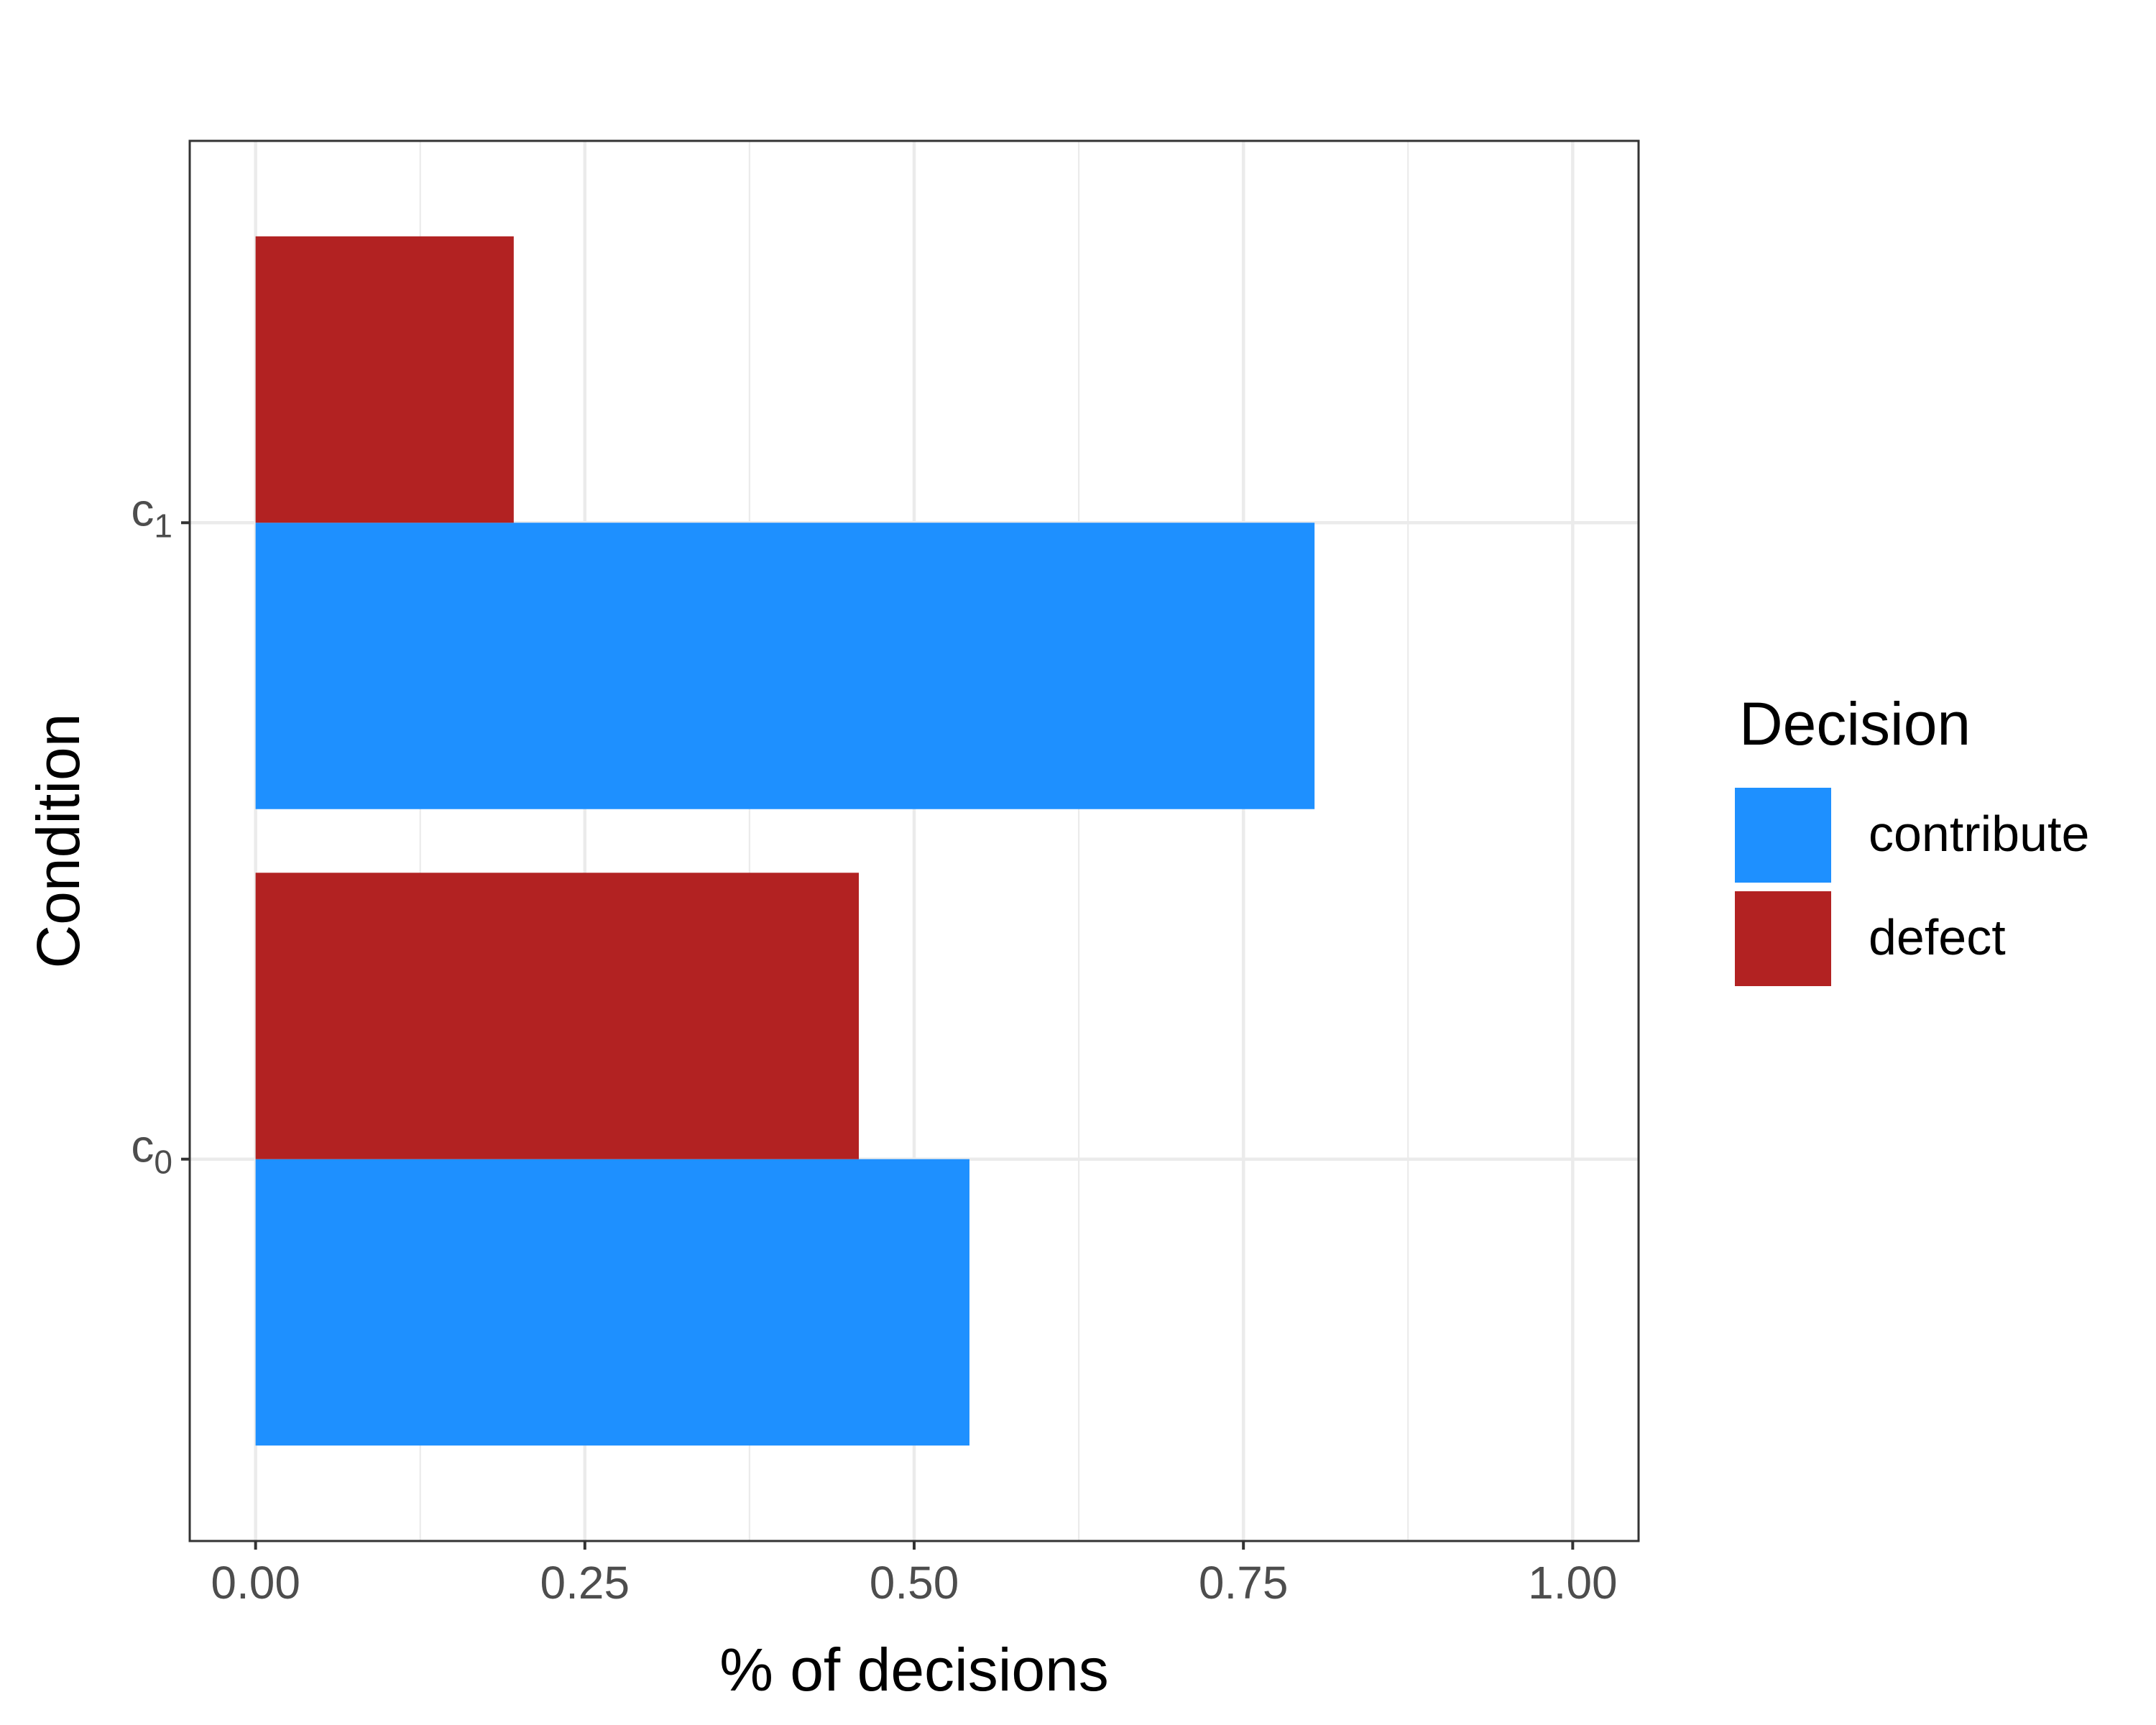  I want to click on legend-label-defect: defect, so click(1938, 937).